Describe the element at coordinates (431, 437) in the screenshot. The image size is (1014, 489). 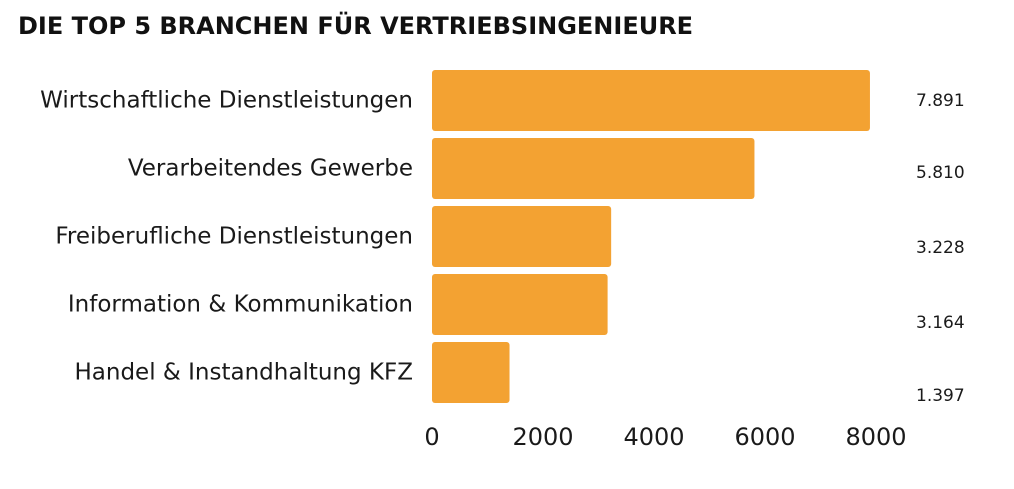
I see `x-tick-label: 0` at that location.